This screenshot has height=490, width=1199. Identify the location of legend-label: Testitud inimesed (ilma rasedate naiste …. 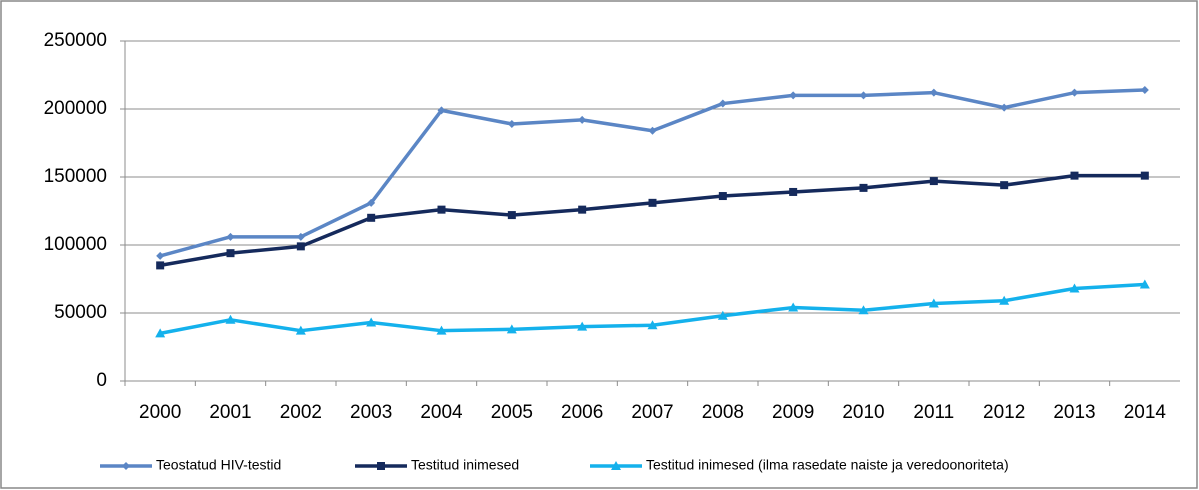
(827, 465).